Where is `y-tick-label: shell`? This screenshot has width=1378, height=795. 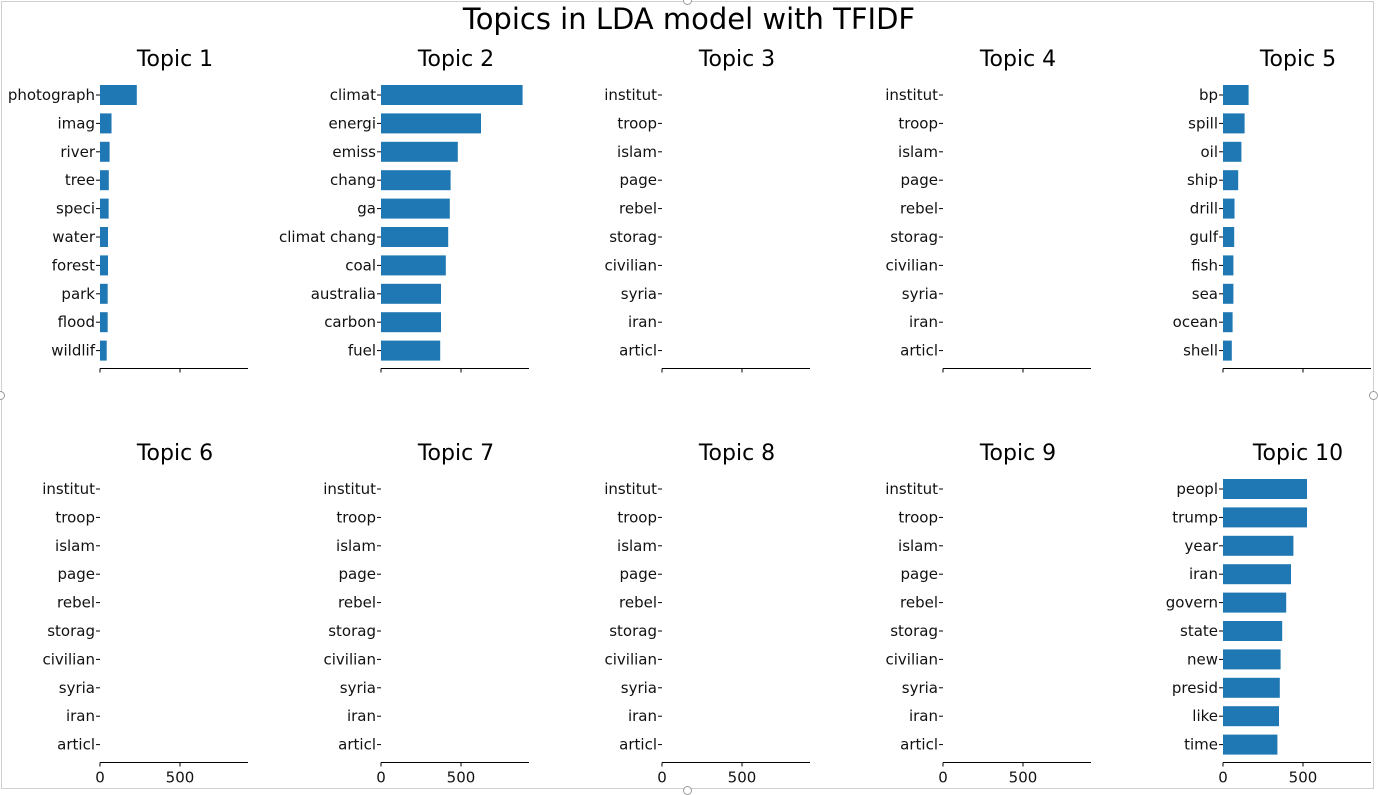
y-tick-label: shell is located at coordinates (1200, 351).